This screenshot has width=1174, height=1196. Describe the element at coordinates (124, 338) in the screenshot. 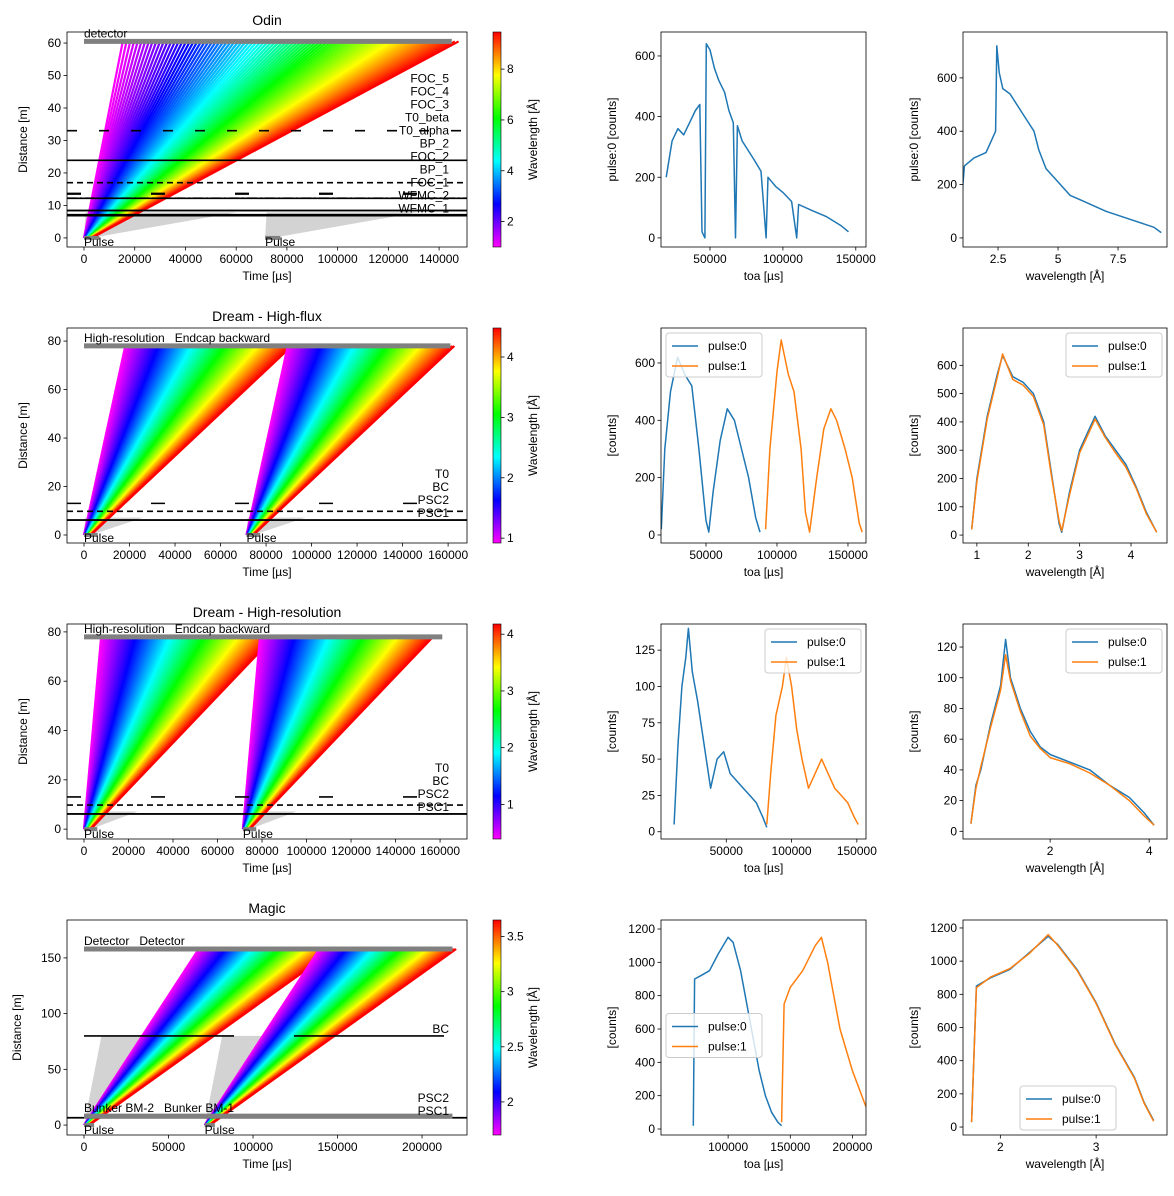

I see `detector-label: High-resolution` at that location.